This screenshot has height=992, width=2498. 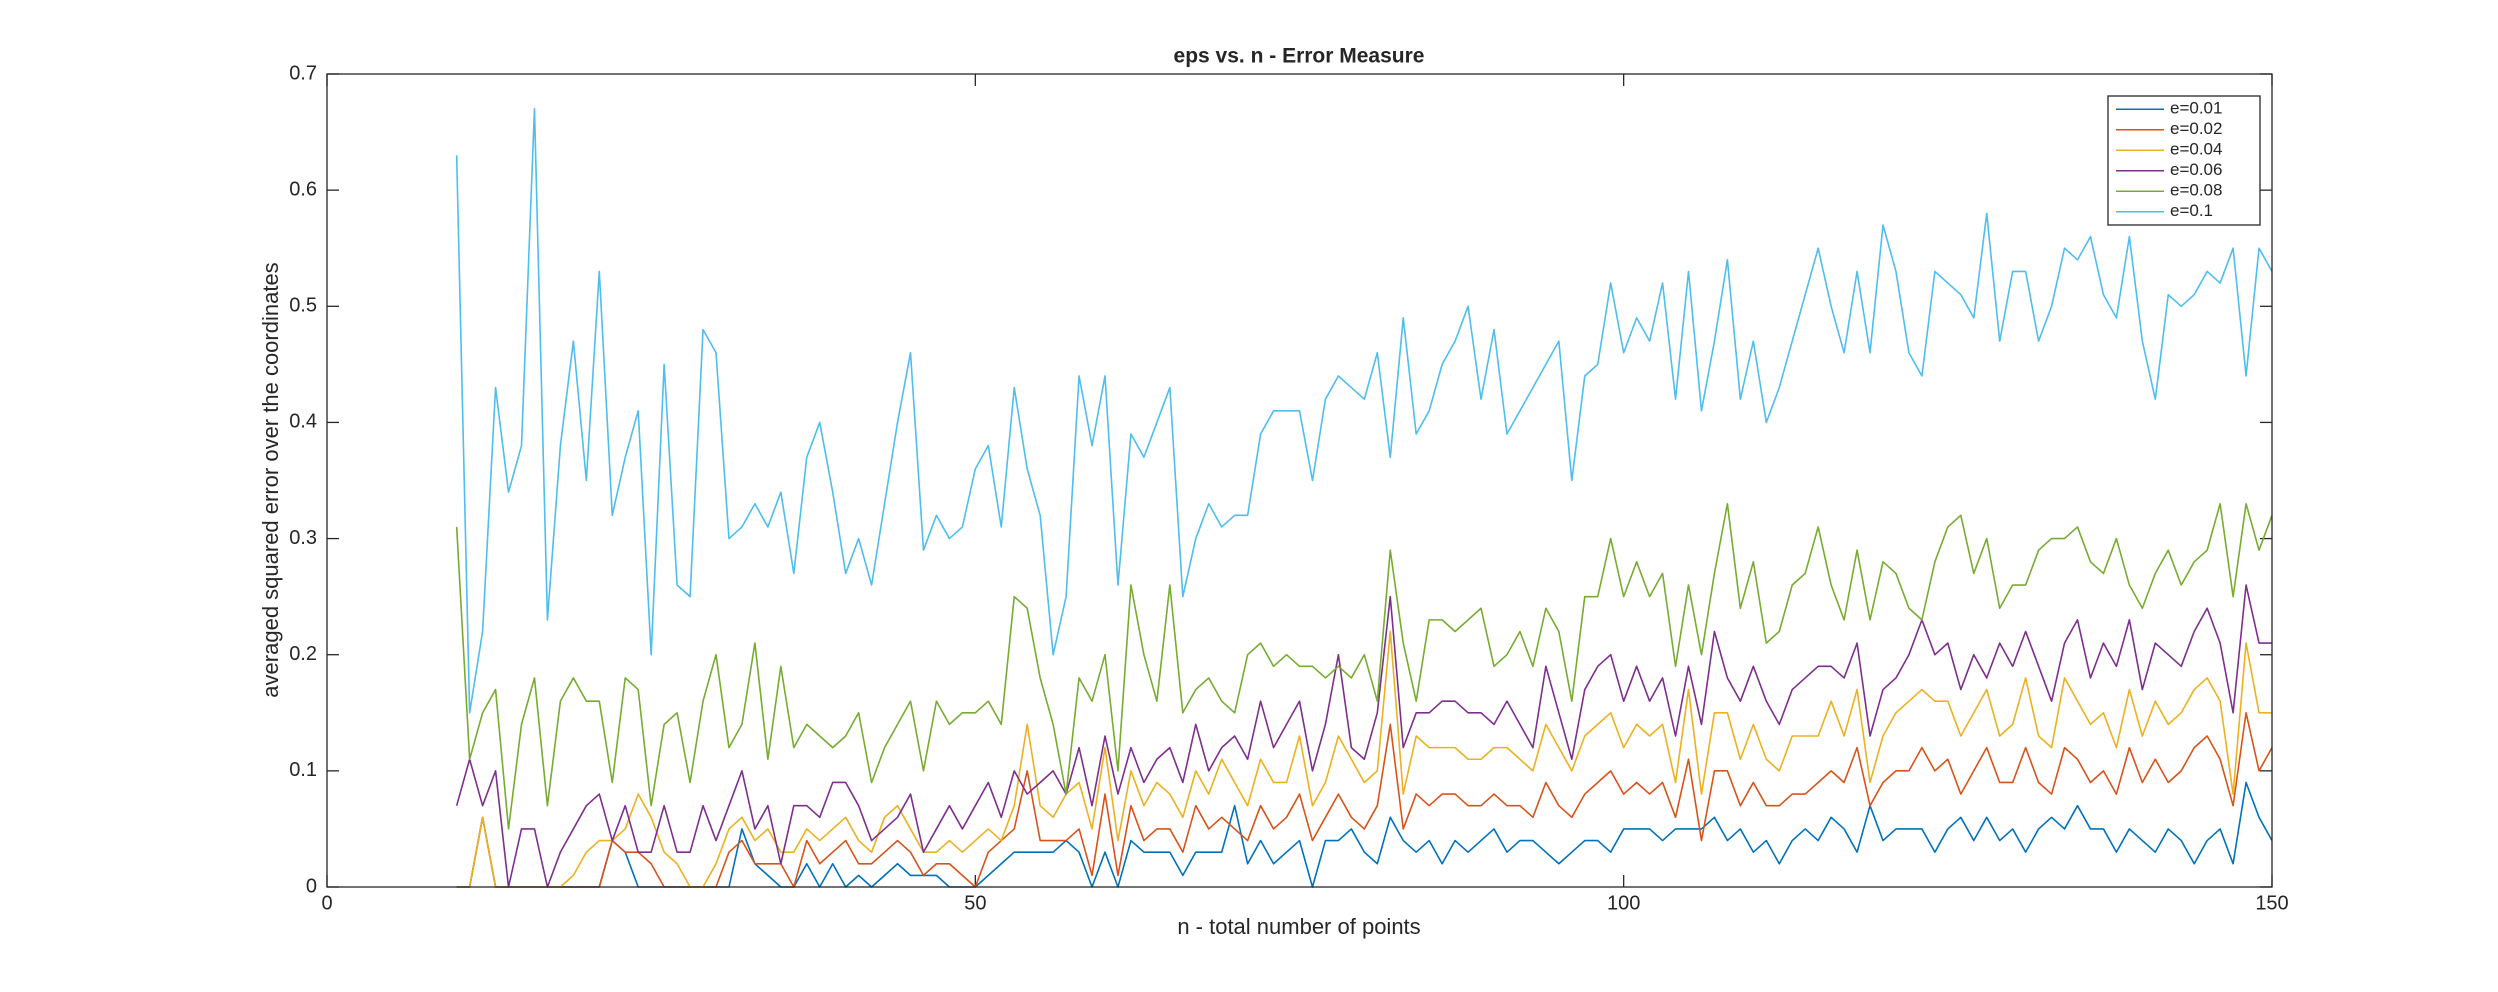 I want to click on y-tick-label: 0.2, so click(x=303, y=654).